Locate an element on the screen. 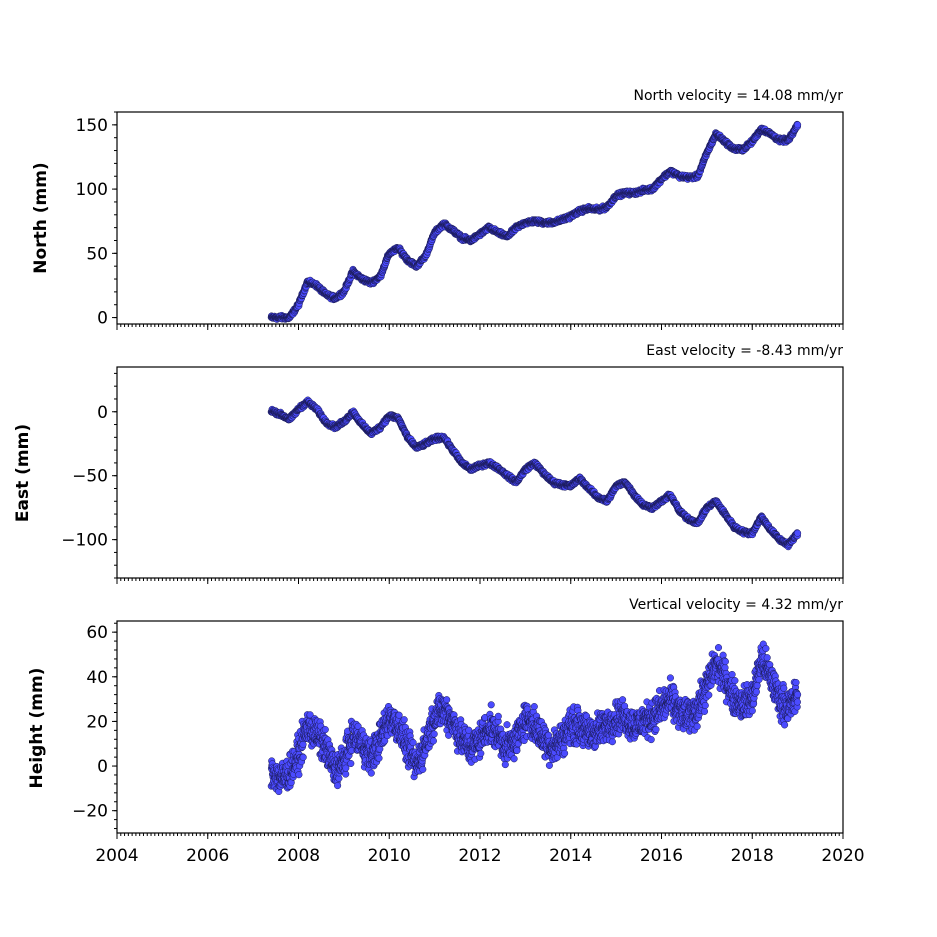 This screenshot has height=937, width=937. y-tick-label: 100 is located at coordinates (92, 190).